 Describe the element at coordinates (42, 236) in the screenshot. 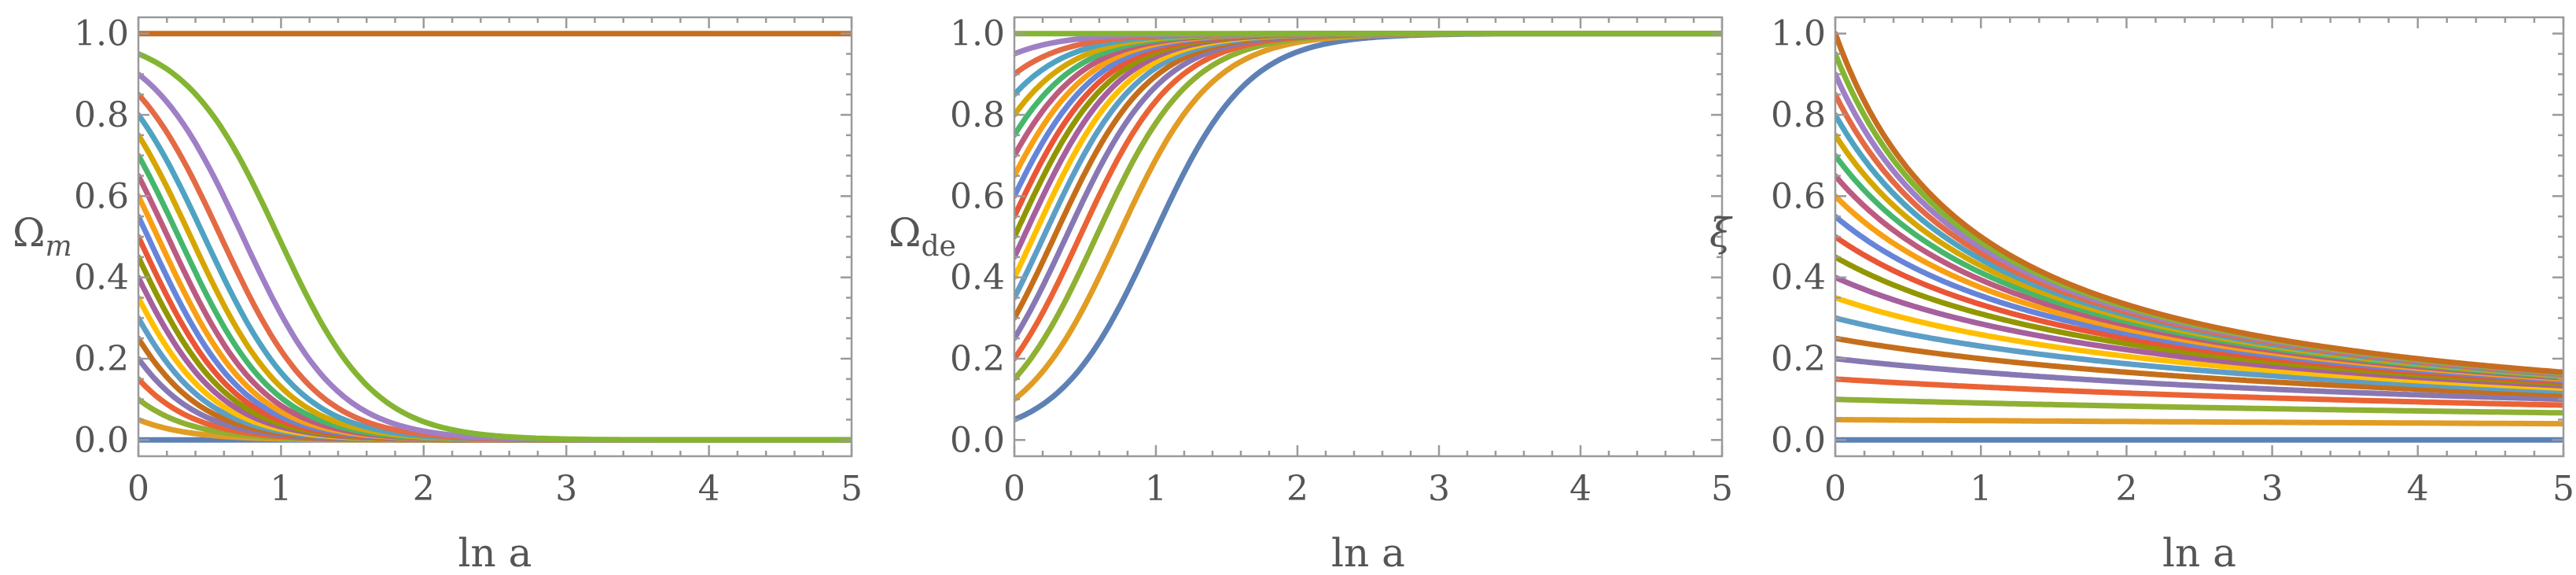

I see `y-axis-label: Ωm` at that location.